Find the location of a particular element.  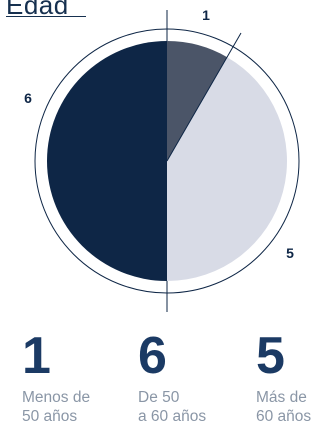

stat-number: 6 is located at coordinates (152, 356).